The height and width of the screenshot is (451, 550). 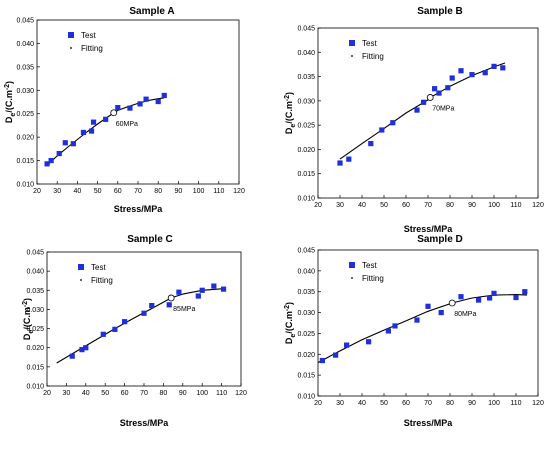 I want to click on chart-title: Sample B, so click(x=440, y=11).